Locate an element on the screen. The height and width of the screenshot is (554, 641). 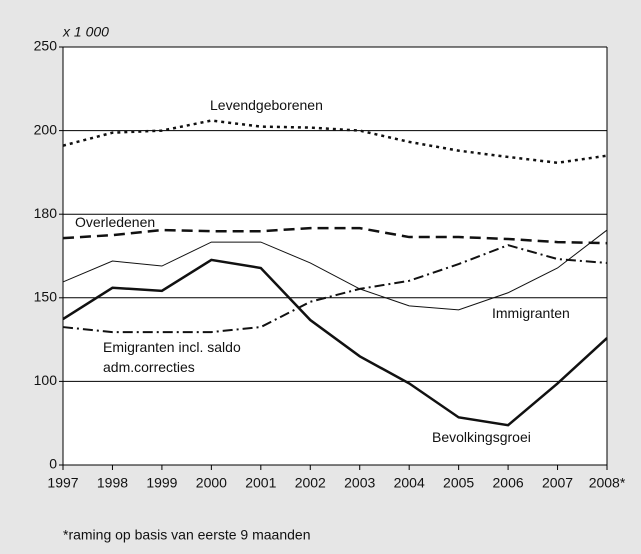
y-unit-label: x 1 000 is located at coordinates (85, 32).